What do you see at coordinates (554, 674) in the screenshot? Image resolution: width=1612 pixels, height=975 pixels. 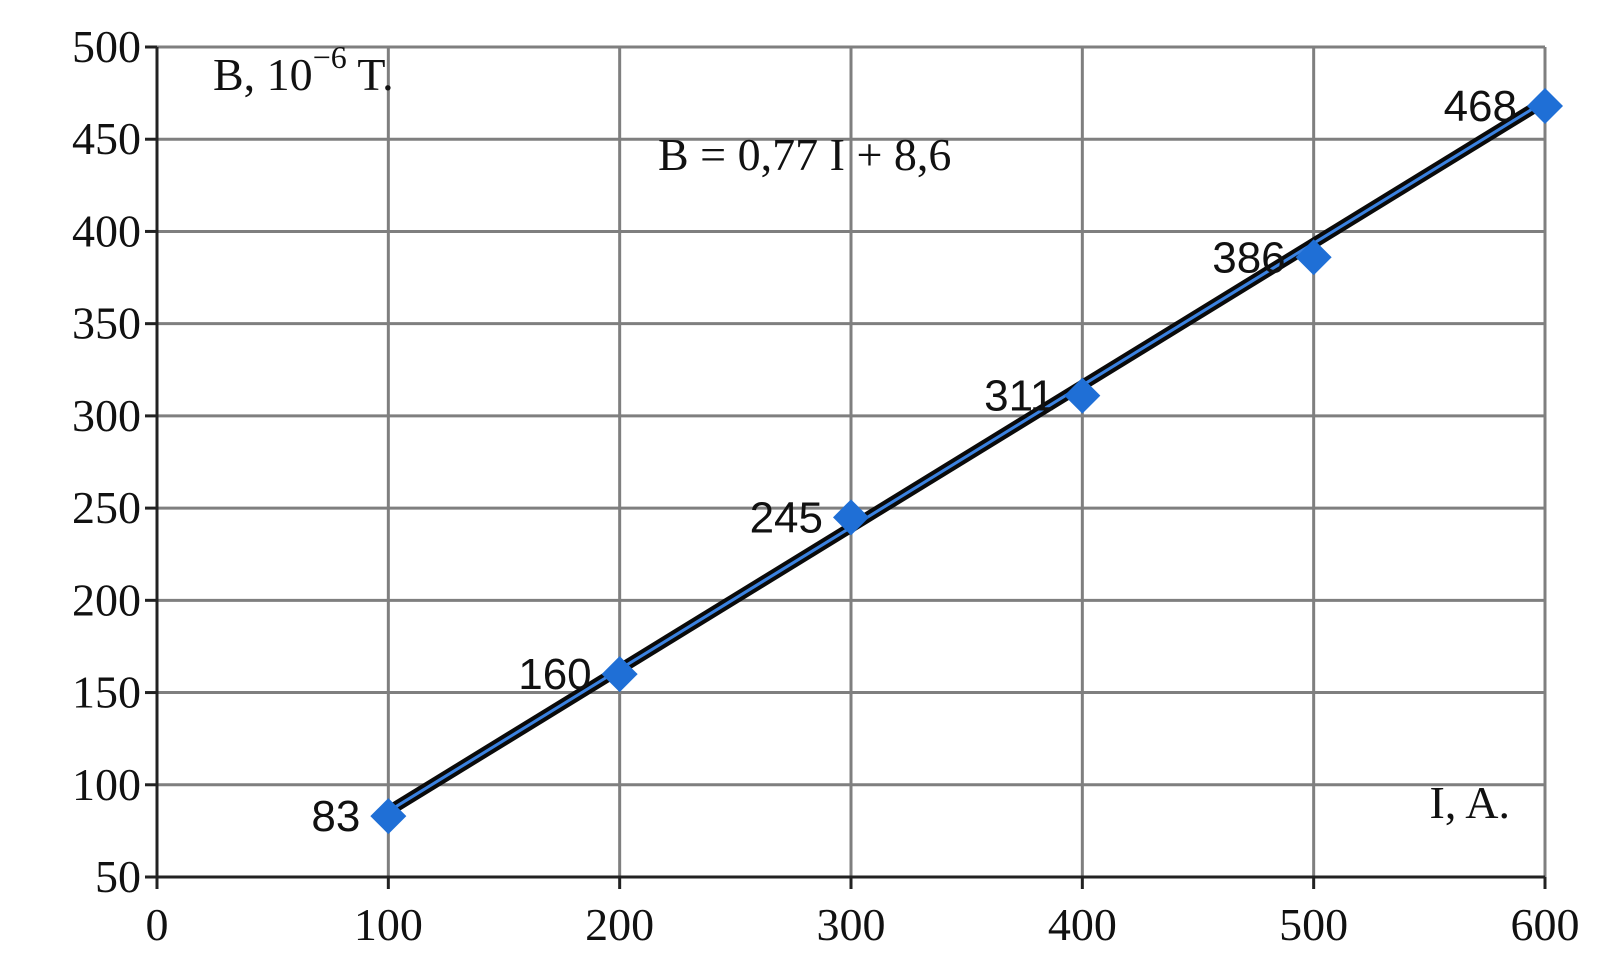 I see `data-label-160: 160` at bounding box center [554, 674].